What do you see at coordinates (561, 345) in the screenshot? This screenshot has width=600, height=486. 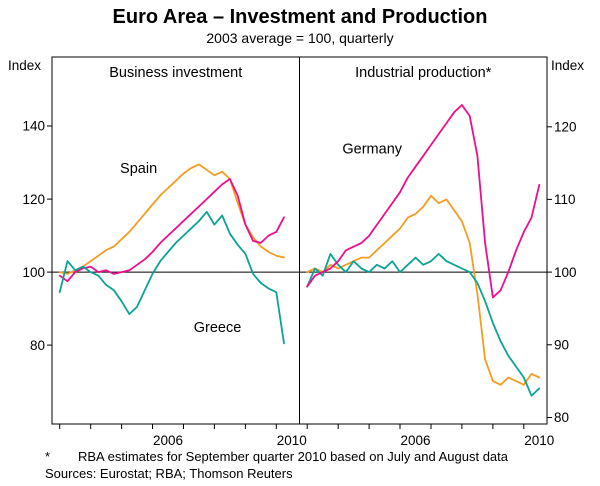 I see `y-tick-label: 90` at bounding box center [561, 345].